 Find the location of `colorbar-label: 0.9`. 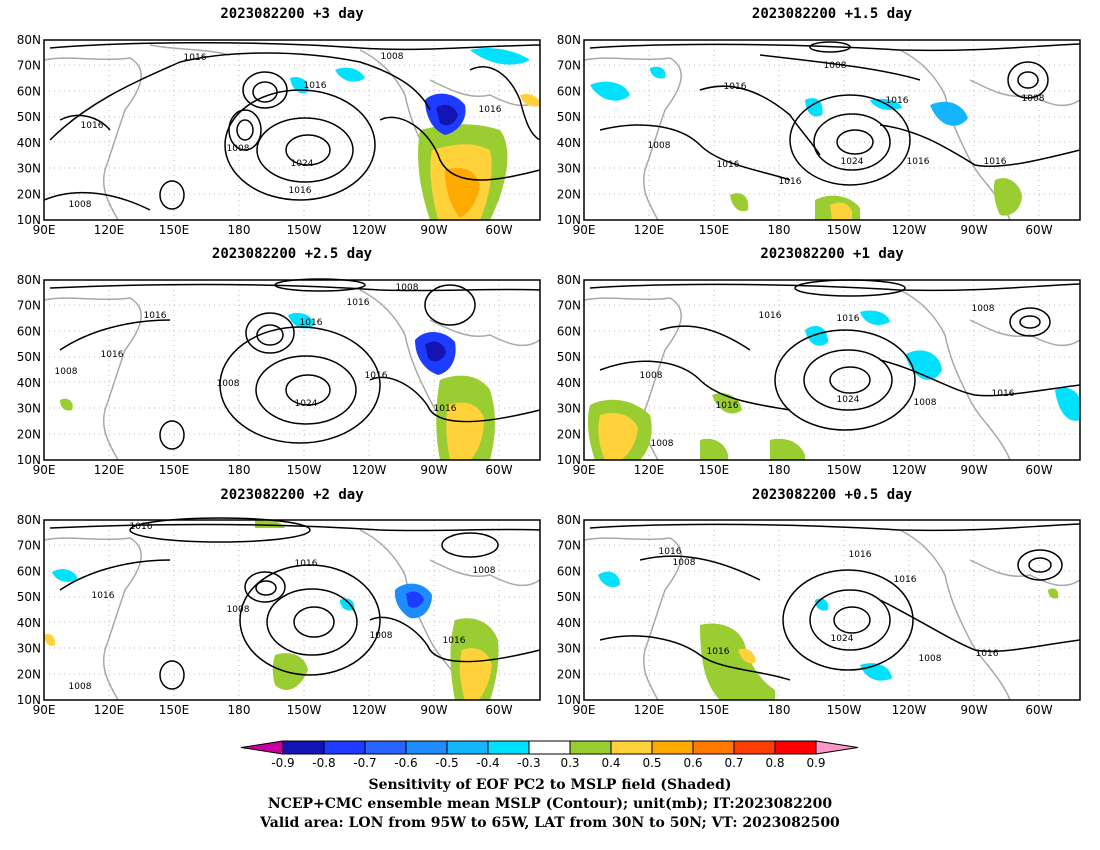

colorbar-label: 0.9 is located at coordinates (815, 763).